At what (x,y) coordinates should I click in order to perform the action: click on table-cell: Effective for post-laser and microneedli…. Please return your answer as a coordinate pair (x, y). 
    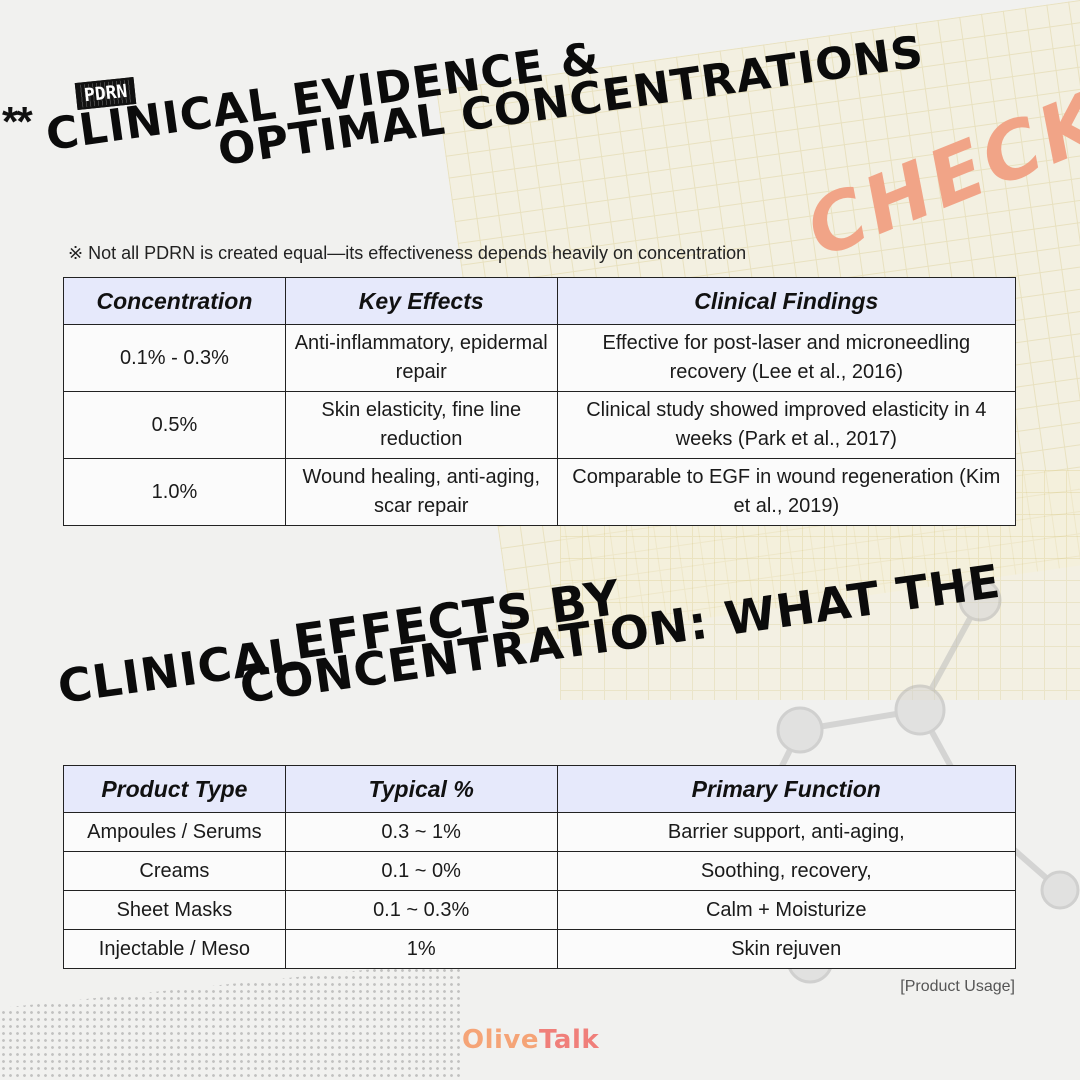
    Looking at the image, I should click on (786, 358).